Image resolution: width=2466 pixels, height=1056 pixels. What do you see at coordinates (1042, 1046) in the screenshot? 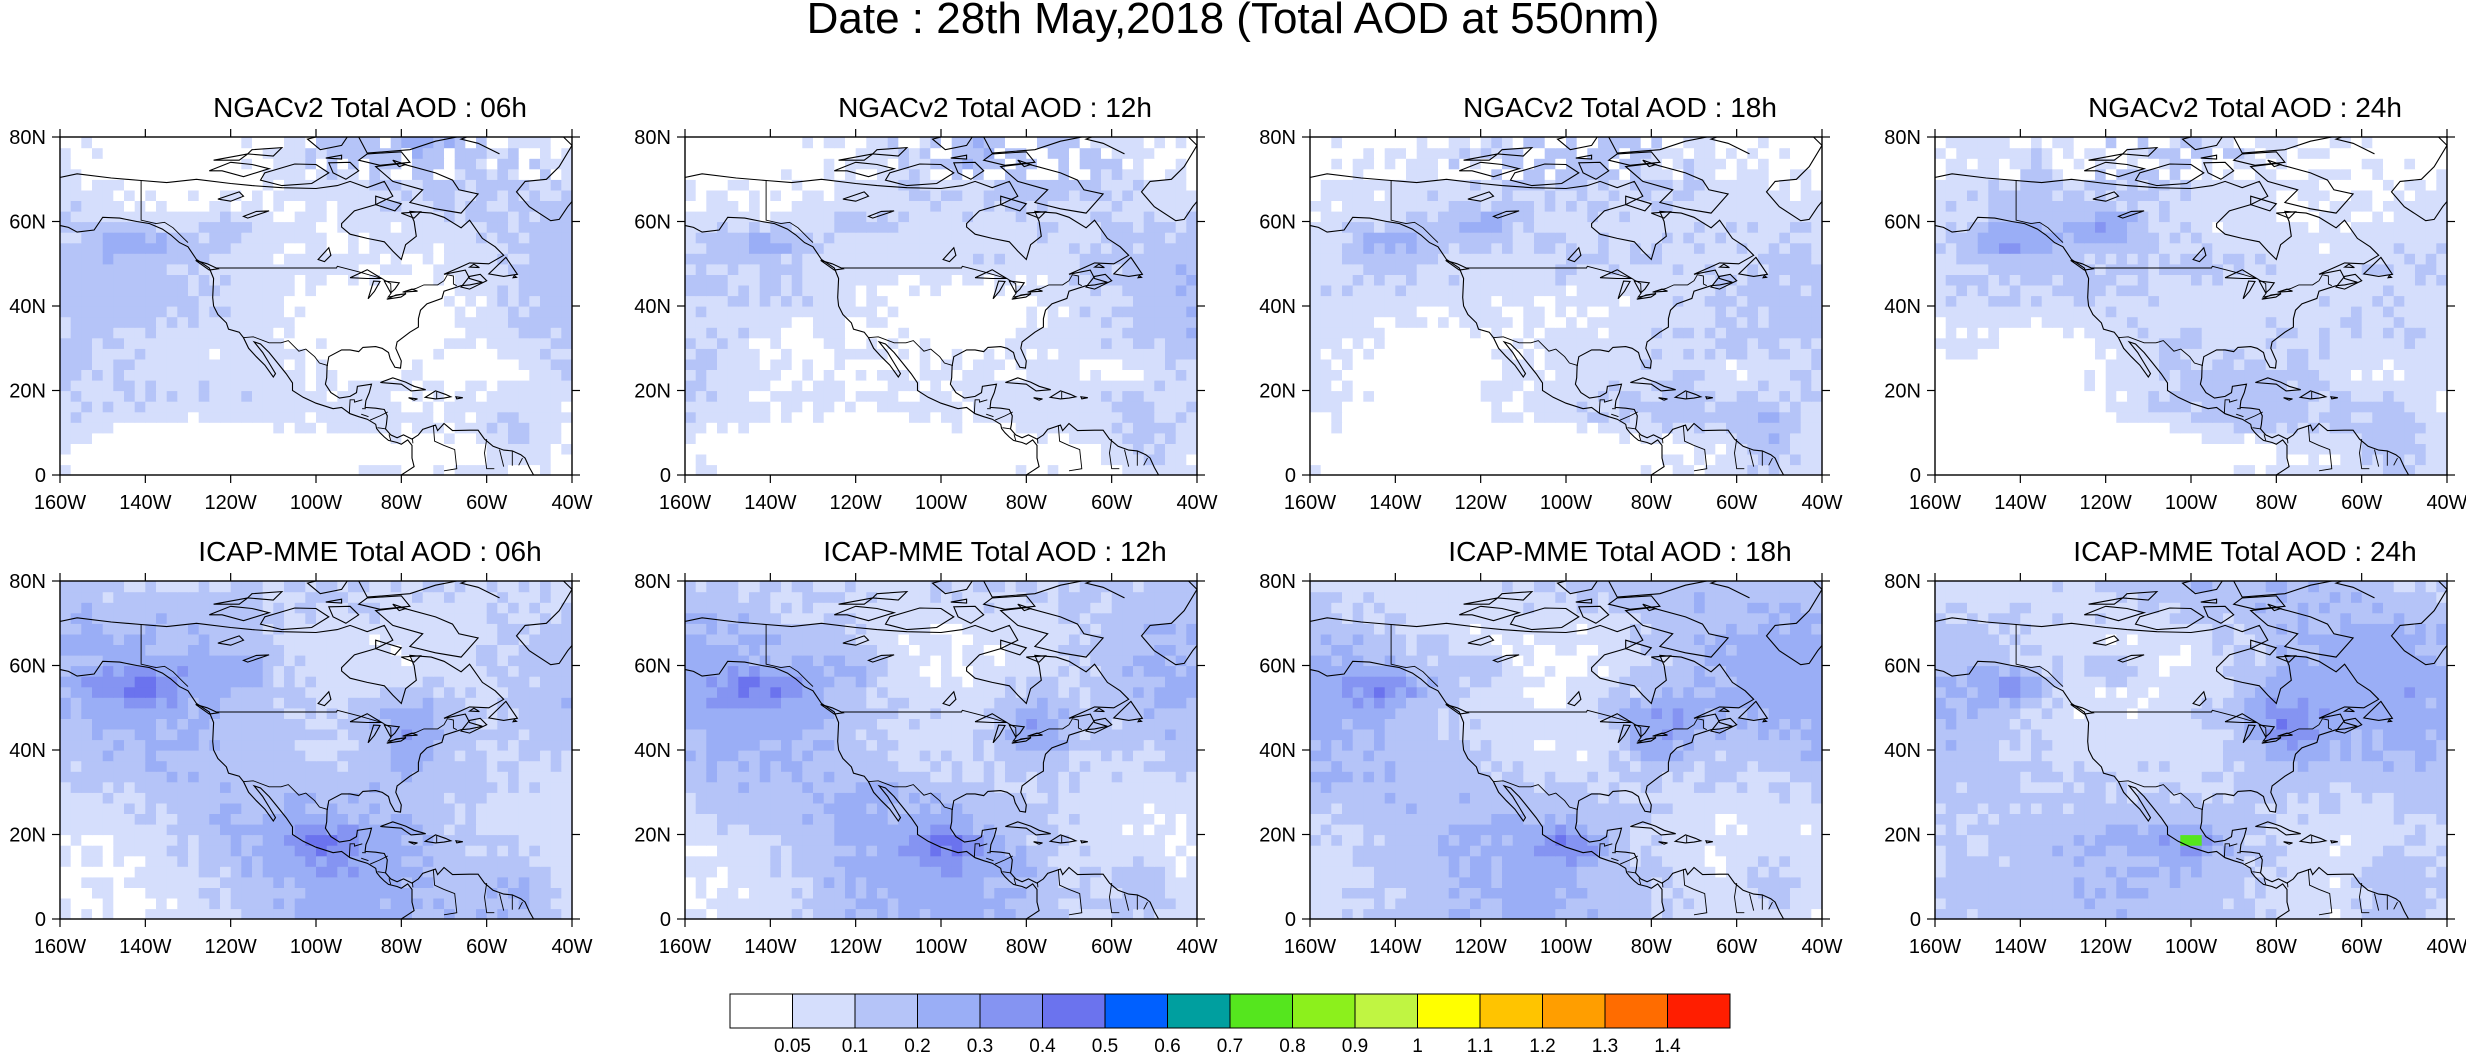
I see `colorbar-label: 0.4` at bounding box center [1042, 1046].